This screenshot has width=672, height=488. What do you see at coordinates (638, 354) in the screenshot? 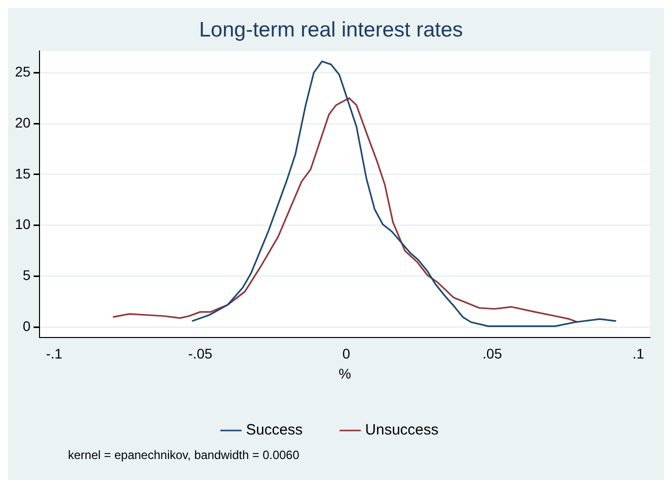
I see `x-tick-label: .1` at bounding box center [638, 354].